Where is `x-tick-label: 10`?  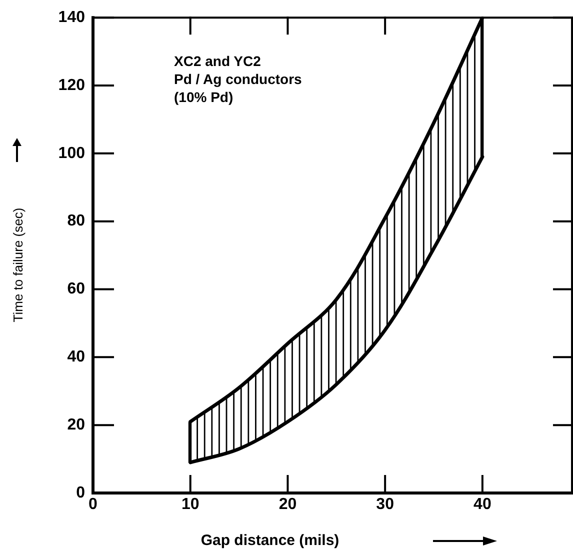
x-tick-label: 10 is located at coordinates (190, 505).